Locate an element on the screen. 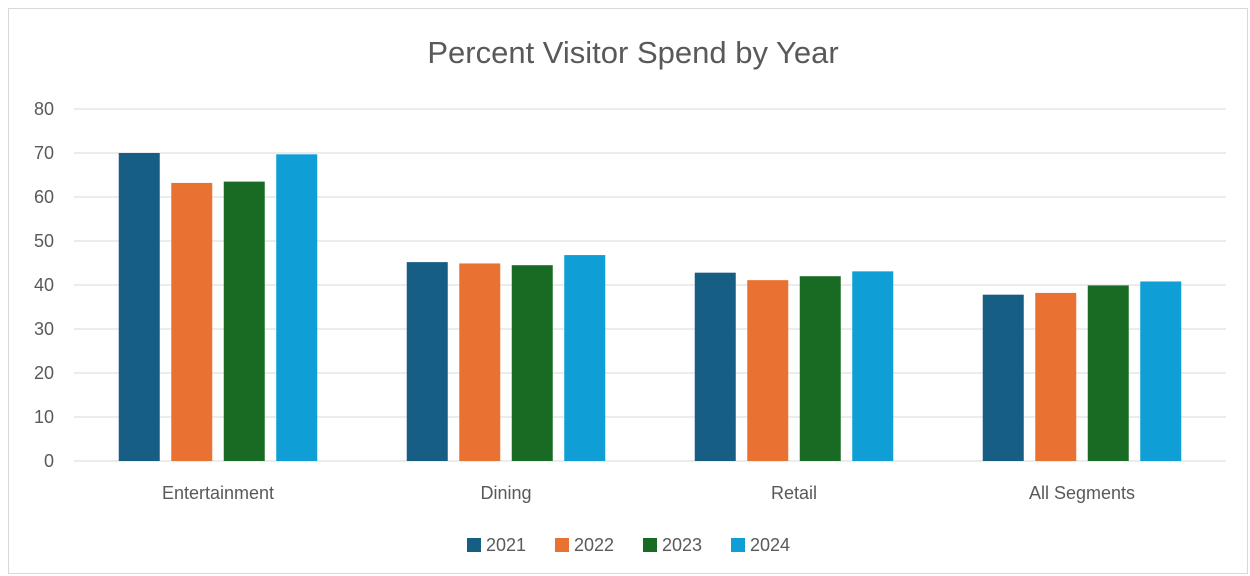 The width and height of the screenshot is (1250, 576). legend-swatch-2022 is located at coordinates (562, 545).